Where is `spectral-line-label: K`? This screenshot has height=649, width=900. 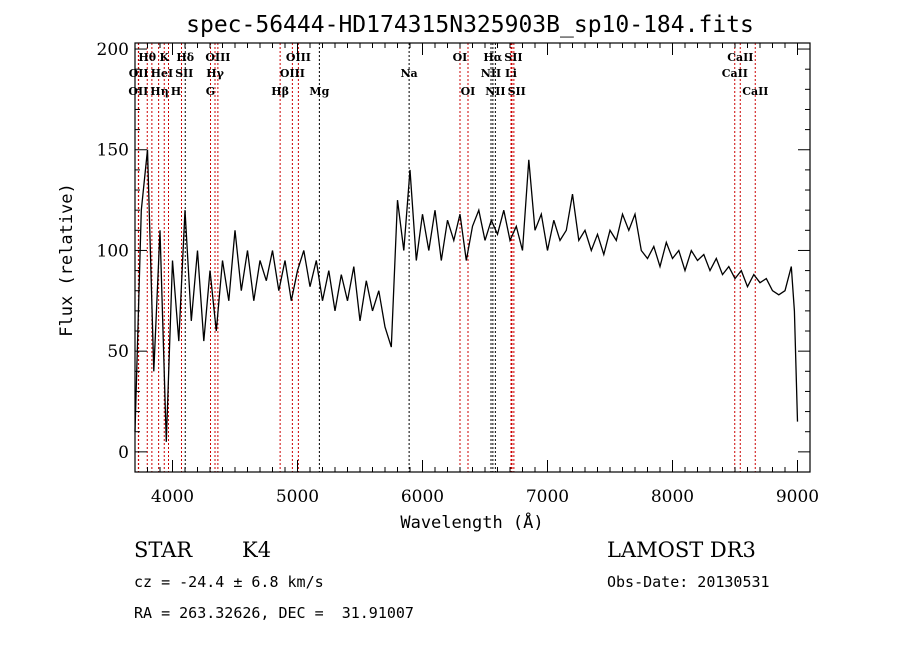 spectral-line-label: K is located at coordinates (165, 57).